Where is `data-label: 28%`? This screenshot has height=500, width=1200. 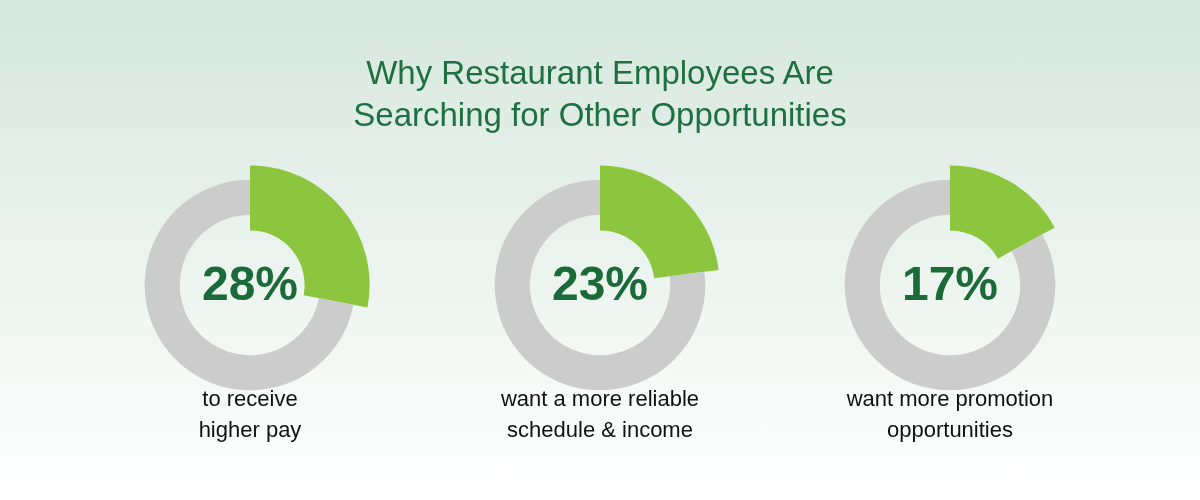
data-label: 28% is located at coordinates (250, 284).